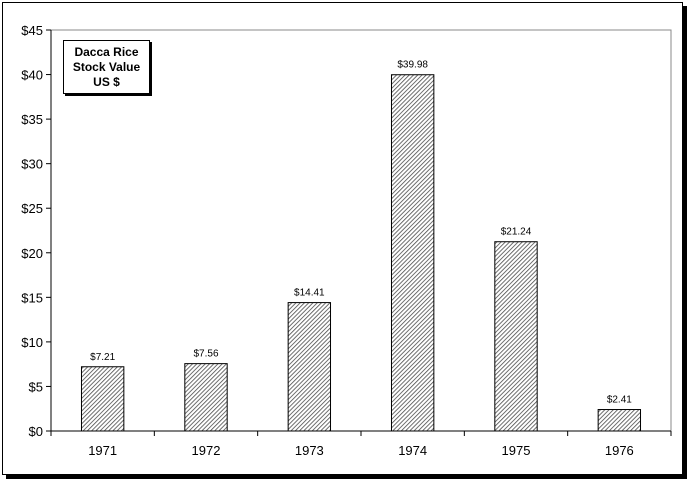 This screenshot has height=480, width=689. I want to click on legend-line-2: Stock Value, so click(106, 66).